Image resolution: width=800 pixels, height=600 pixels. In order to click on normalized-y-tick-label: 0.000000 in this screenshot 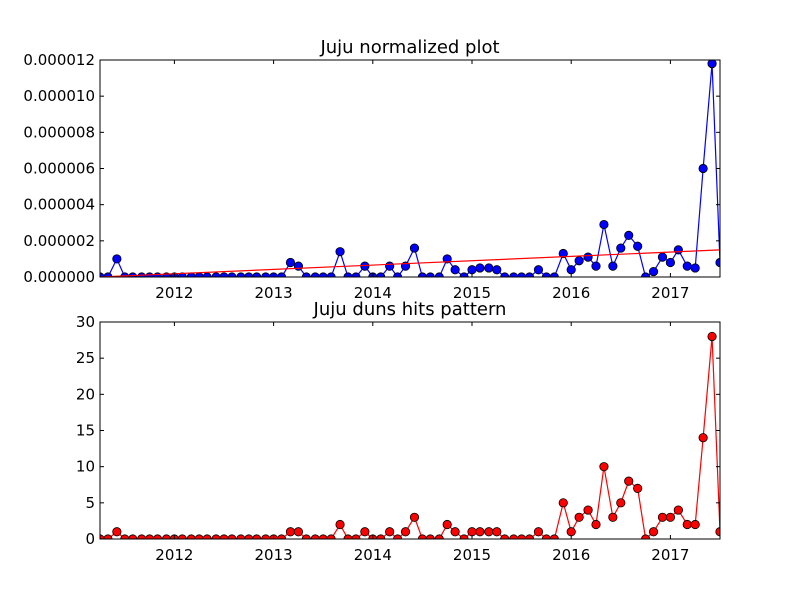, I will do `click(59, 277)`.